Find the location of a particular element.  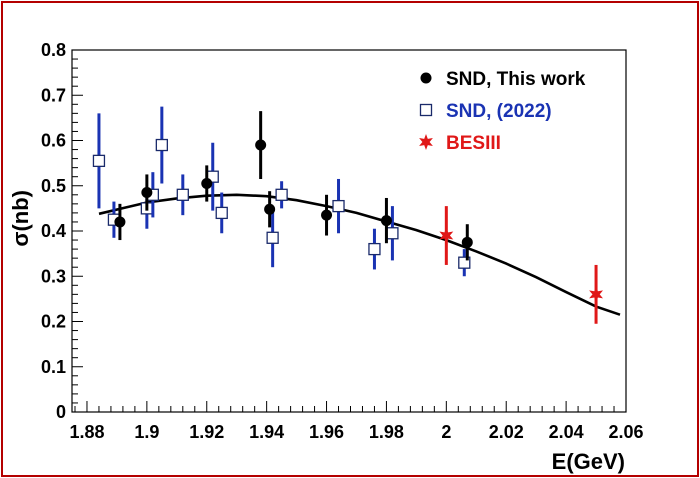

y-tick-label: 0.5 is located at coordinates (53, 186).